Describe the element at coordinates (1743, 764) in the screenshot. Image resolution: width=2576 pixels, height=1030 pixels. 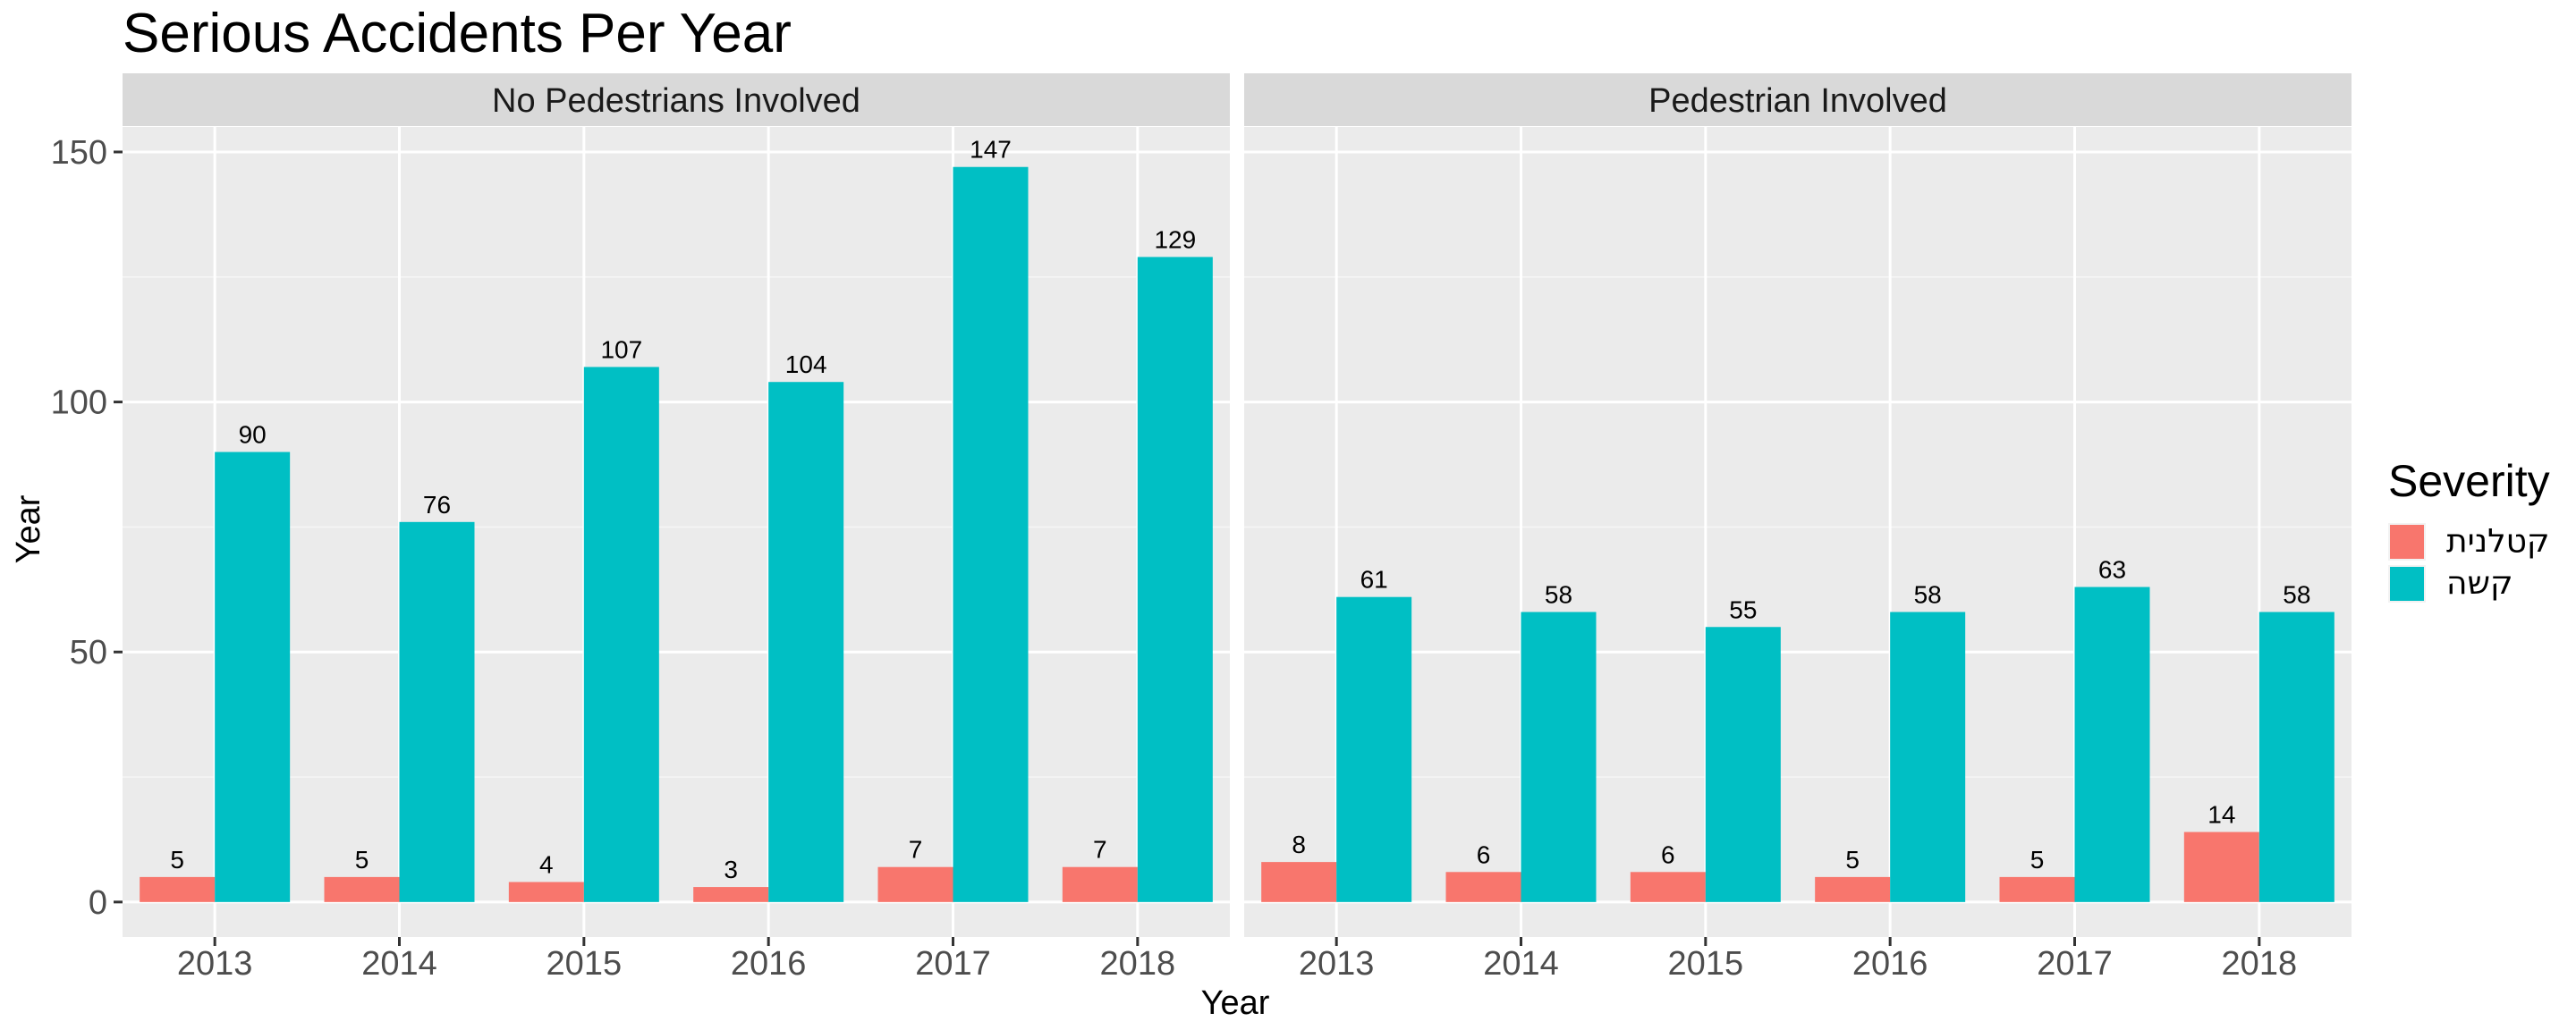
I see `bar-pedestrian-involved-2015-s1` at that location.